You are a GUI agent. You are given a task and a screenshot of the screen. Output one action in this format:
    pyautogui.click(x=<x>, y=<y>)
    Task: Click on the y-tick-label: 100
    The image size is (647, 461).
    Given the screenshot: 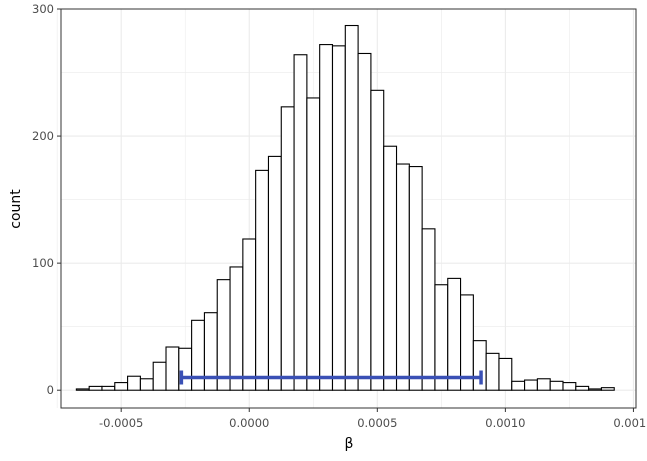 What is the action you would take?
    pyautogui.click(x=43, y=263)
    